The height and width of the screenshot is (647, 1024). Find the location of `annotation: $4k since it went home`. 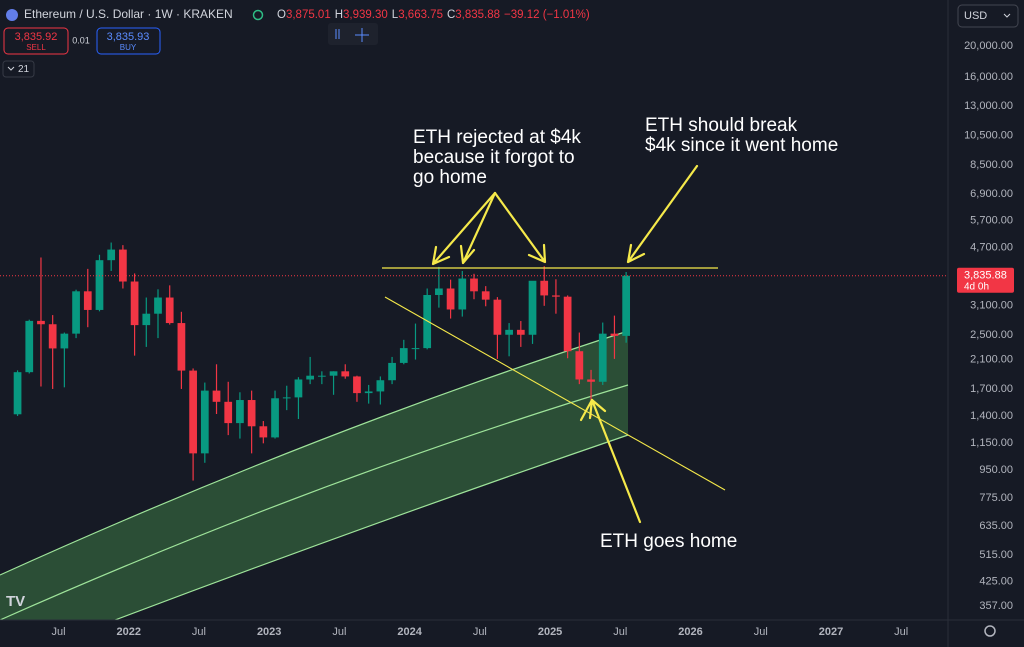

annotation: $4k since it went home is located at coordinates (741, 145).